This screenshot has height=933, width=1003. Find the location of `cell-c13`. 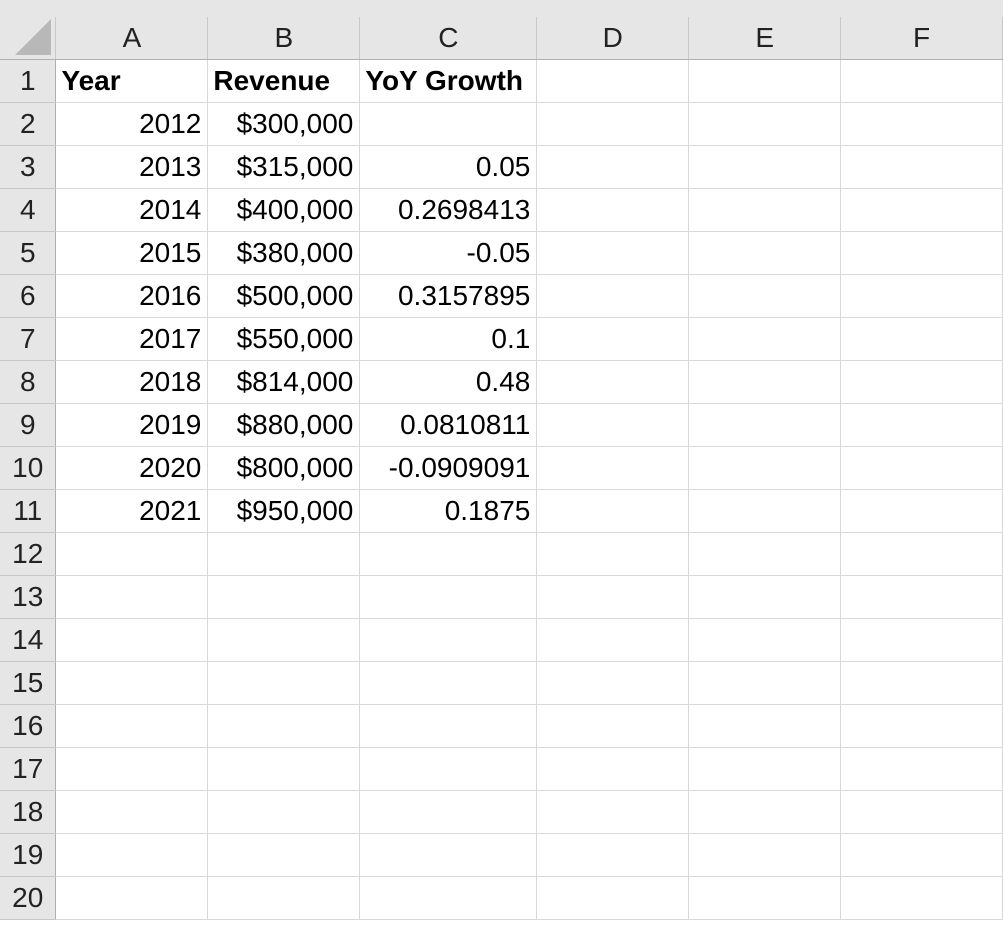

cell-c13 is located at coordinates (448, 597).